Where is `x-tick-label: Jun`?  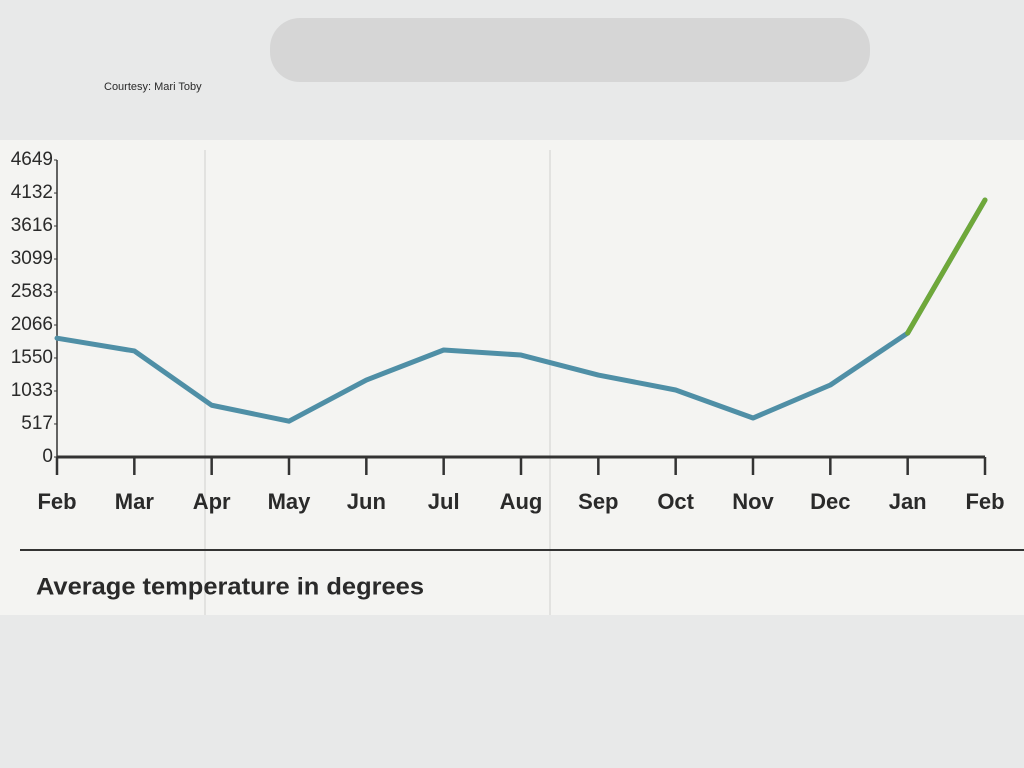
x-tick-label: Jun is located at coordinates (366, 501).